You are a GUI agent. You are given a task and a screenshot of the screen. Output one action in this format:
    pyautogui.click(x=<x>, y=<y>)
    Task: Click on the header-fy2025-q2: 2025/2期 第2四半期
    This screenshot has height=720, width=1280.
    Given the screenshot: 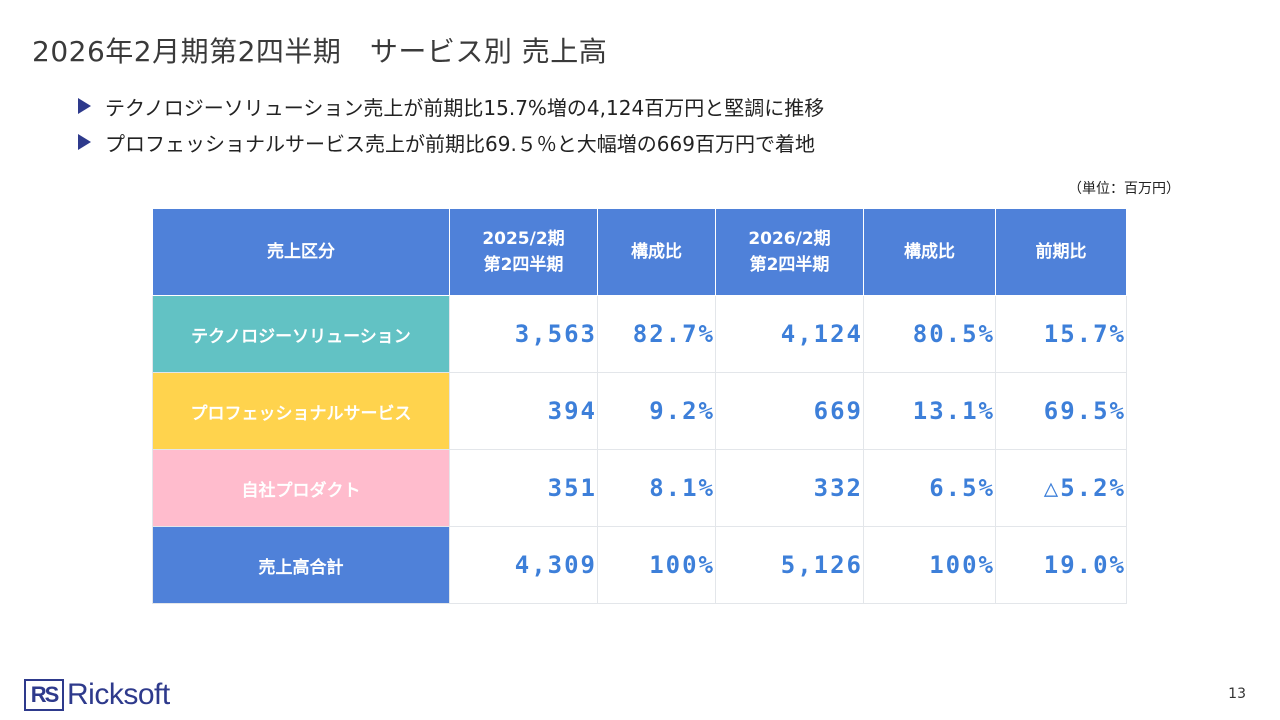 What is the action you would take?
    pyautogui.click(x=523, y=252)
    